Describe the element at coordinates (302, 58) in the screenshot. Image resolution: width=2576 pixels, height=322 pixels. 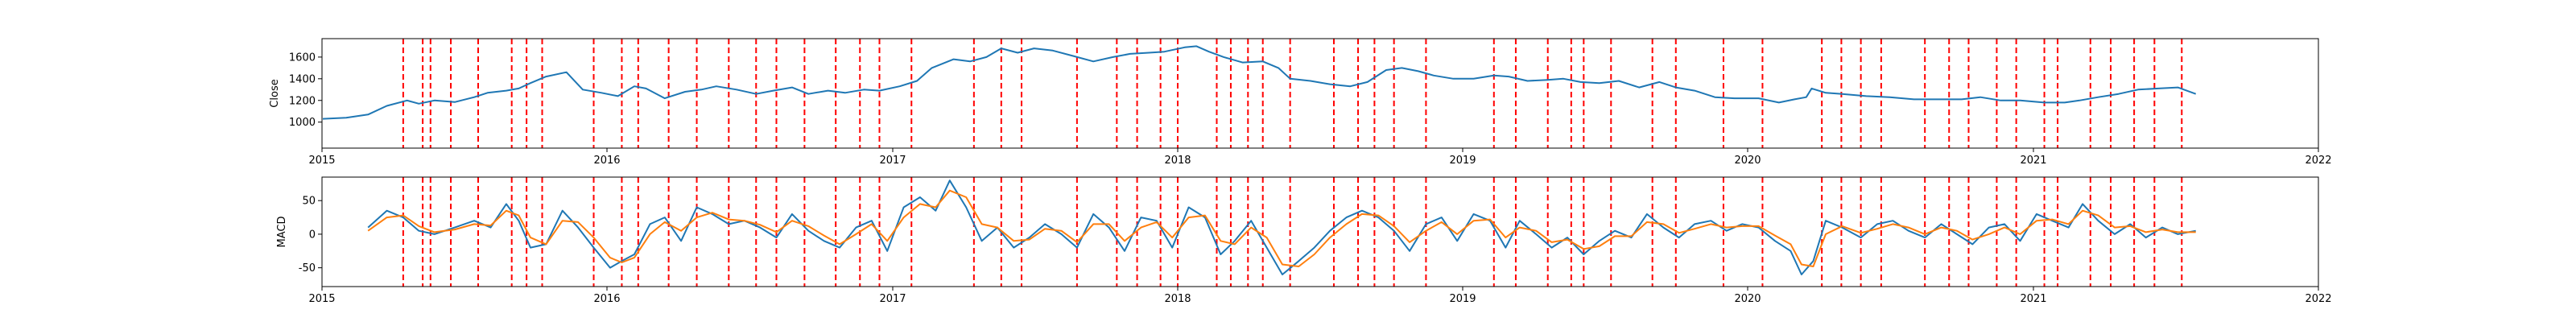
I see `close-ytick-label: 1600` at that location.